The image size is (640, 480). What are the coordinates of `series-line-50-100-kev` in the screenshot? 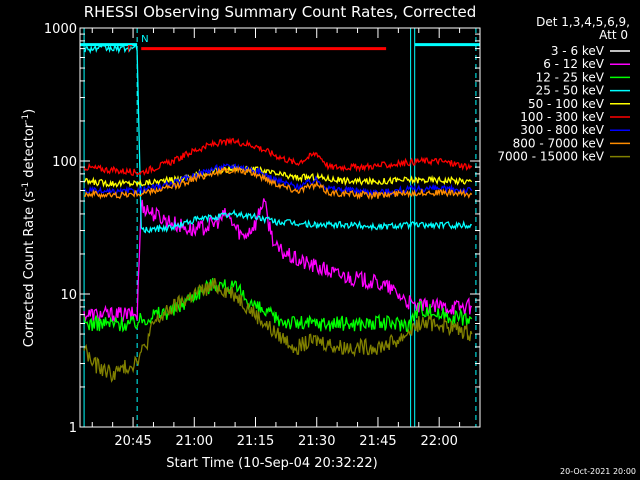 It's located at (278, 175).